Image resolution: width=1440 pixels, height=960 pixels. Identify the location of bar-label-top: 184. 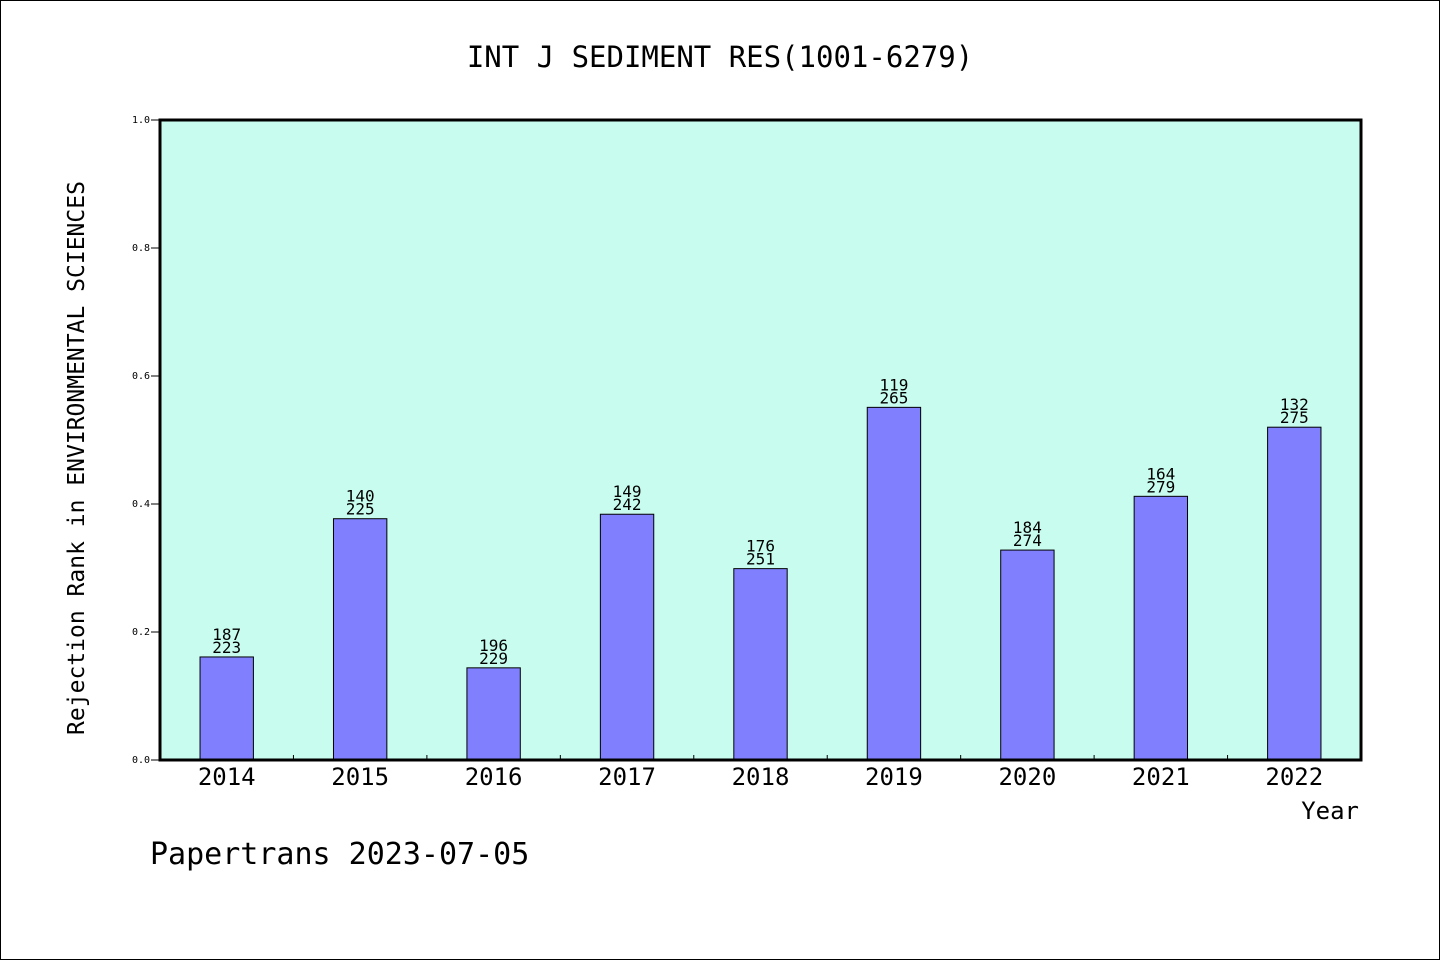
(1027, 527).